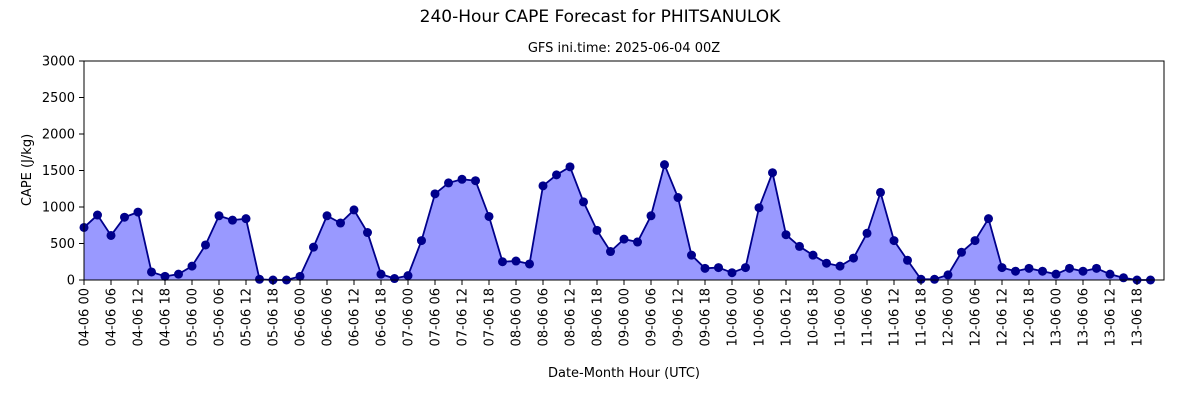  I want to click on x-tick-label: 13-06 00, so click(1057, 317).